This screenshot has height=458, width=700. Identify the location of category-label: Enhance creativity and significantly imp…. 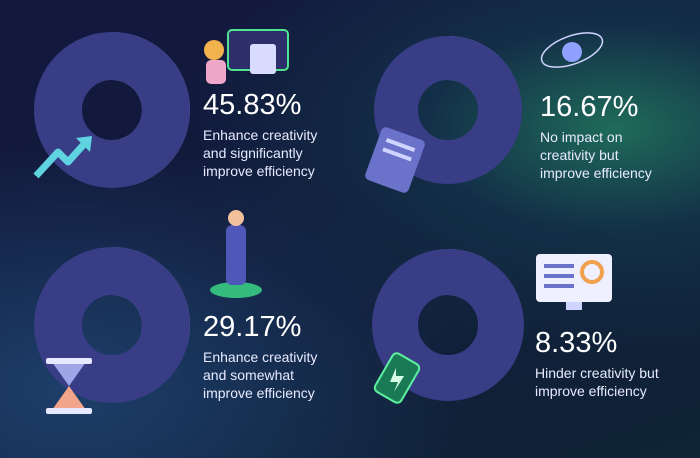
(260, 153).